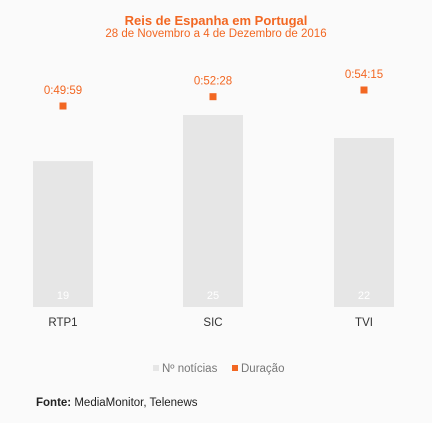  I want to click on duration-label: 0:49:59, so click(63, 91).